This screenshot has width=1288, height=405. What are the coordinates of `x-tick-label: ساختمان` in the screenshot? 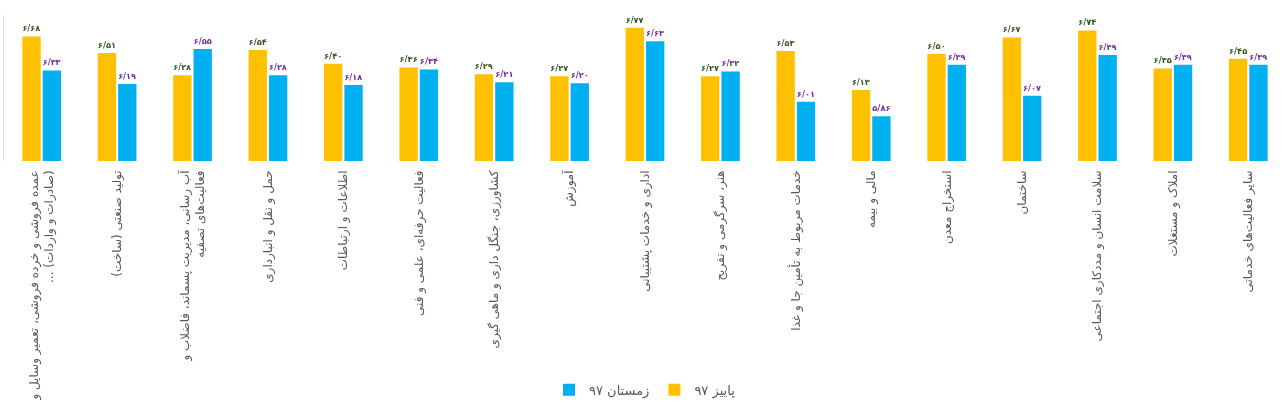 It's located at (1021, 192).